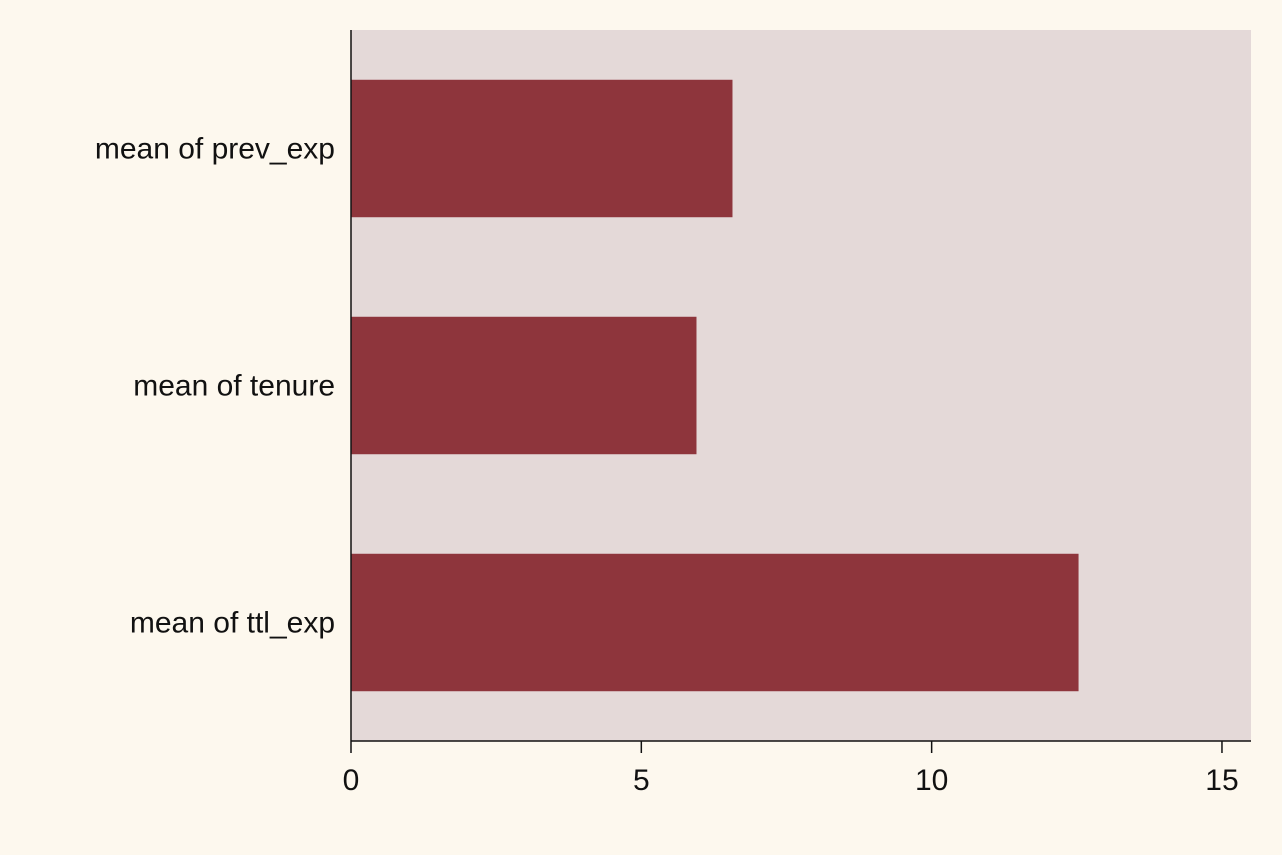 The height and width of the screenshot is (855, 1282). Describe the element at coordinates (351, 780) in the screenshot. I see `x-tick-label: 0` at that location.